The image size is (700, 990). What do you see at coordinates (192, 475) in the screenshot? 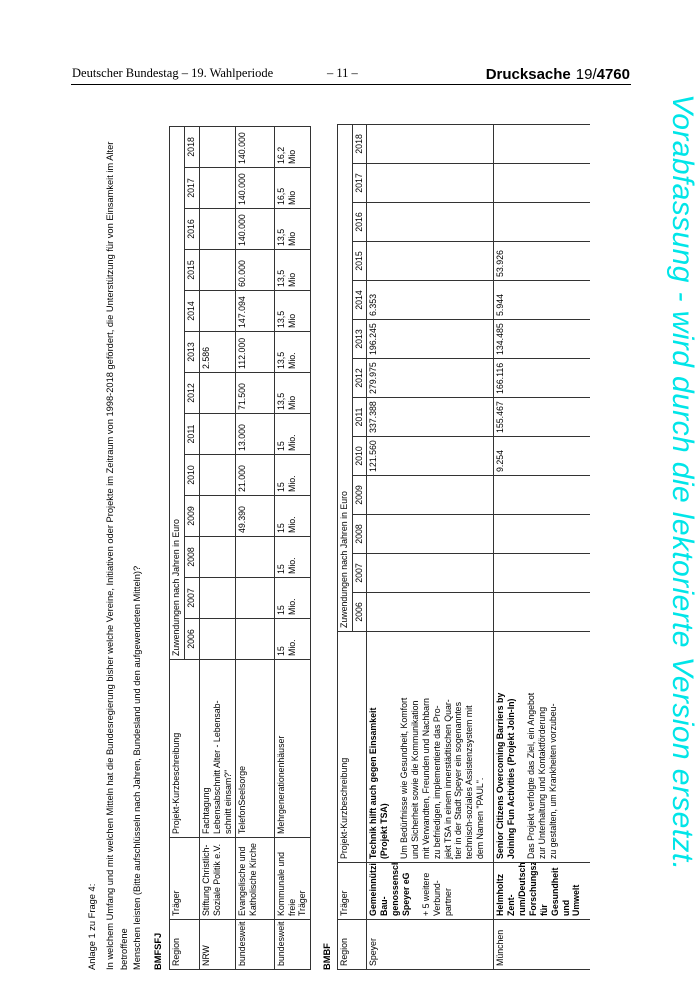
I see `year-header: 2010` at bounding box center [192, 475].